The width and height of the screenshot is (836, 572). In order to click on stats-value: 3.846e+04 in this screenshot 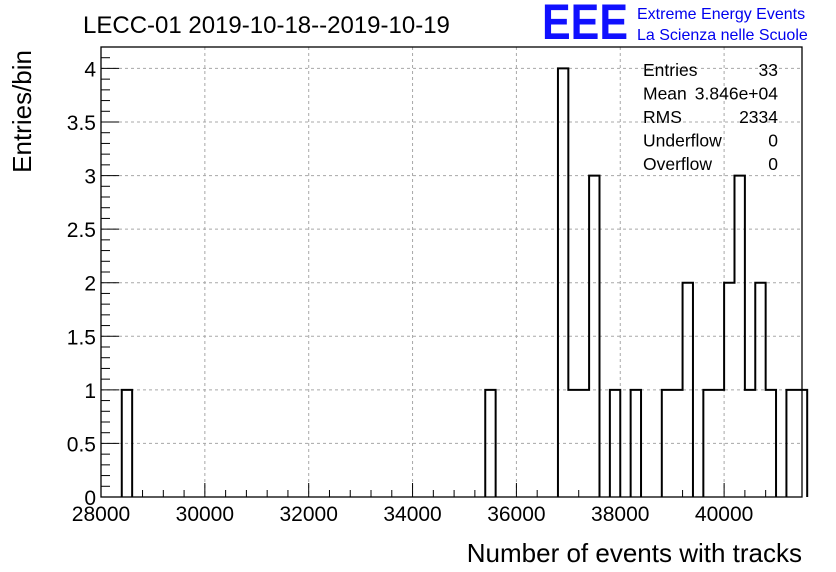, I will do `click(736, 94)`.